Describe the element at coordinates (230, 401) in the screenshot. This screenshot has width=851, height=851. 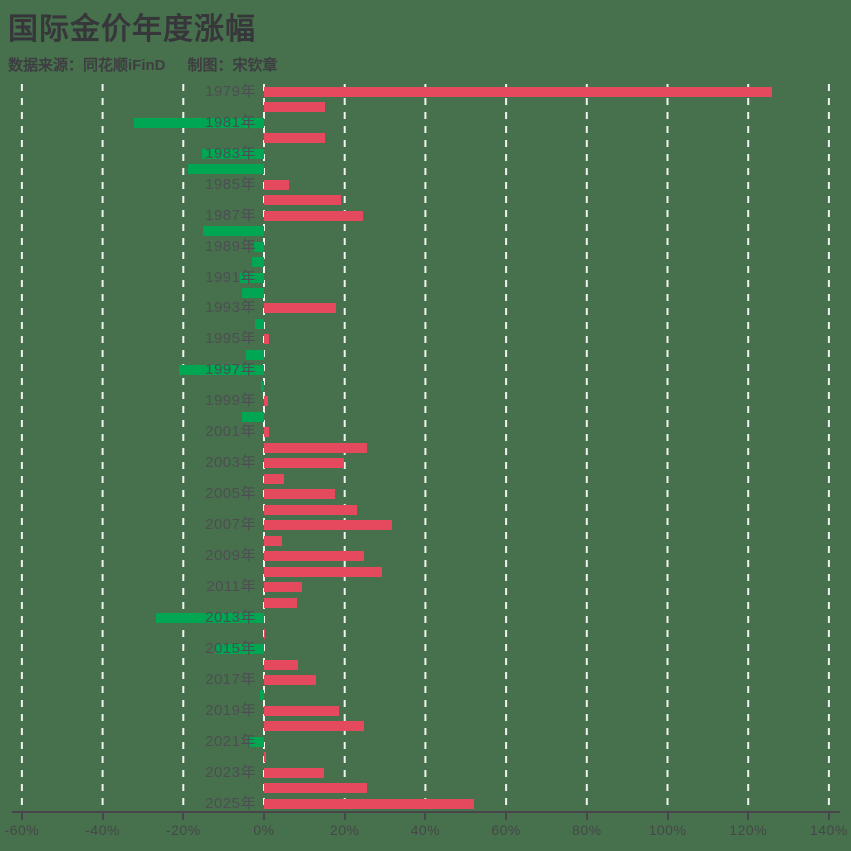
I see `year-label-1999: 1999年` at that location.